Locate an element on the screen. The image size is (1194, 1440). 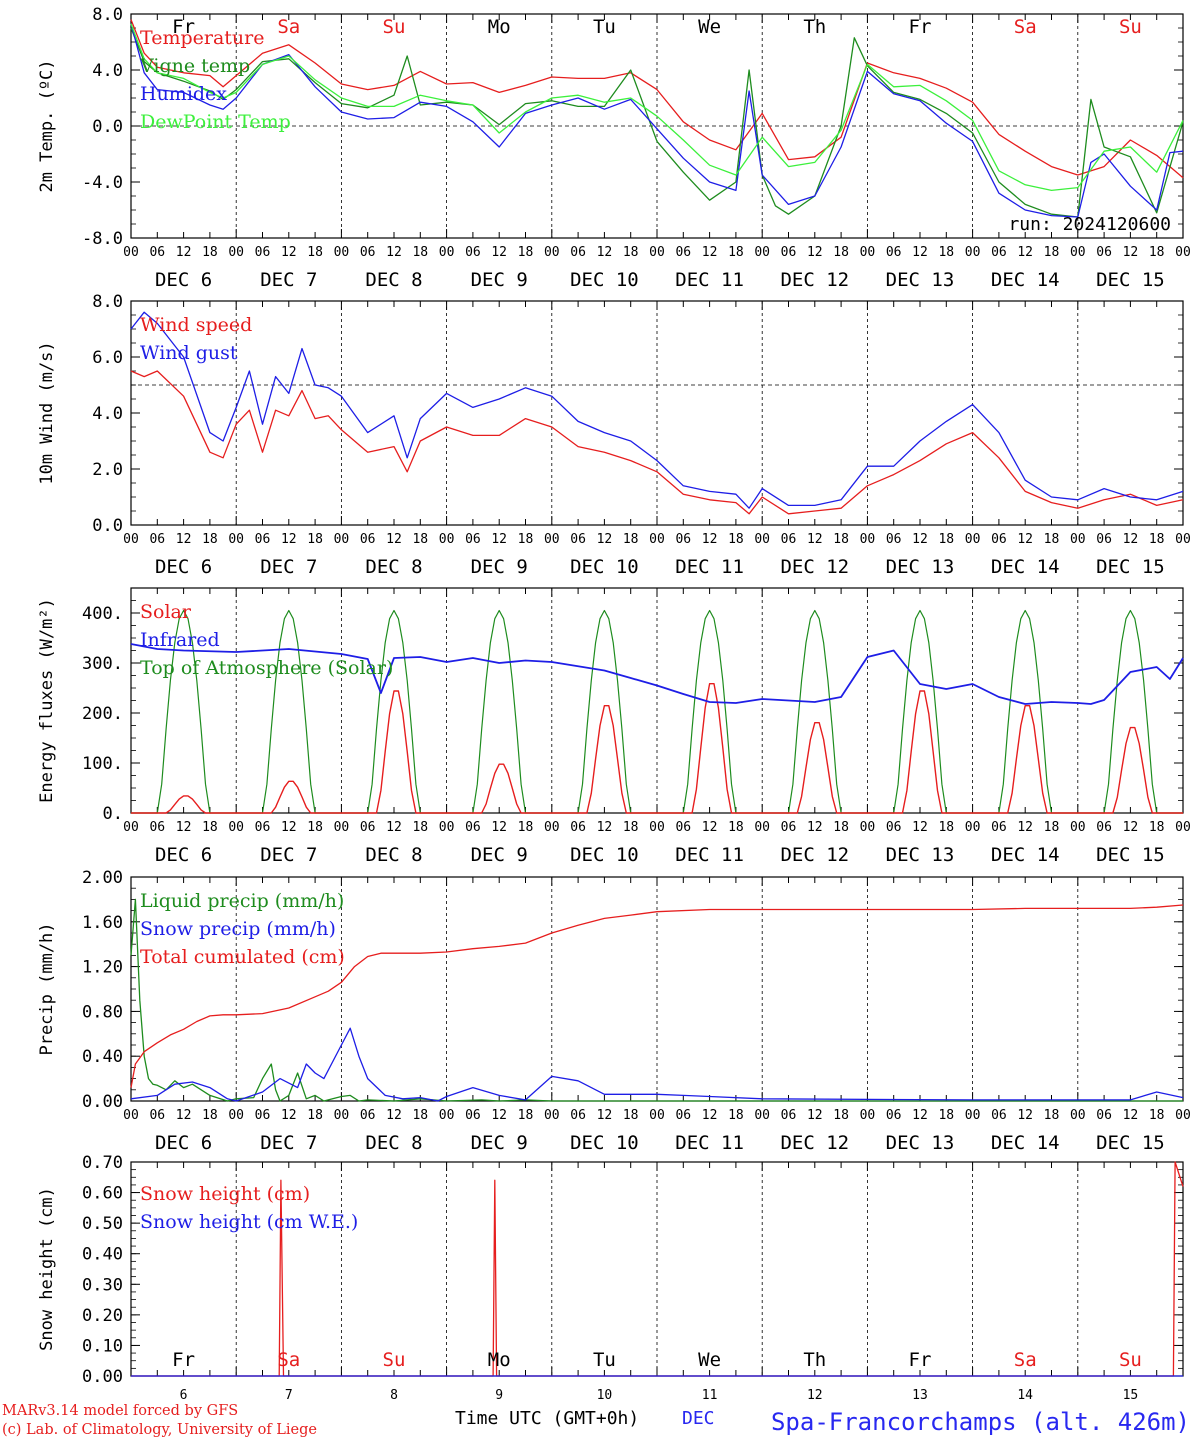
y-tick-label: 0.0 is located at coordinates (107, 127).